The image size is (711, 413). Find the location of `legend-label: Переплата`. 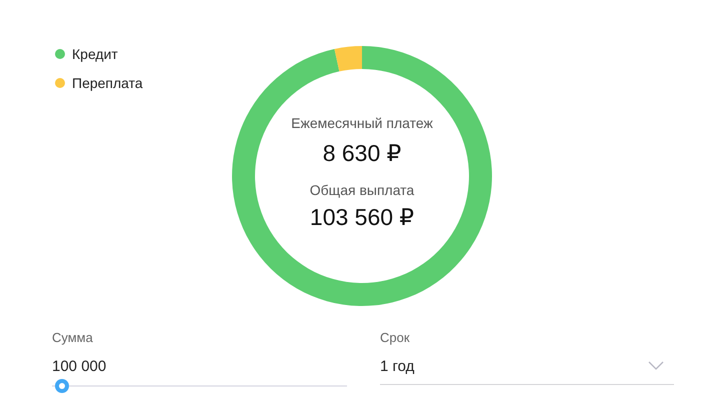

legend-label: Переплата is located at coordinates (107, 83).